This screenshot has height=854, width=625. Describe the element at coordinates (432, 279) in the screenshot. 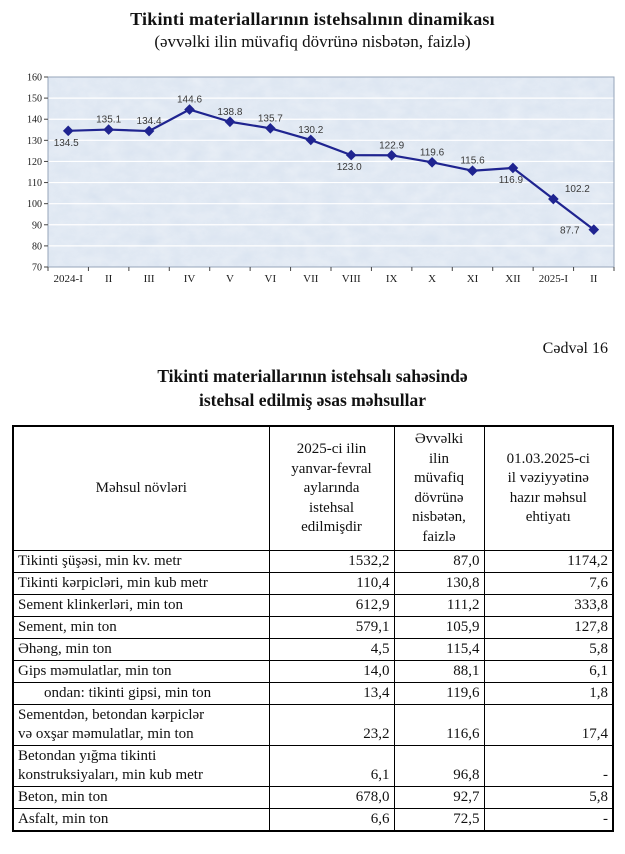

I see `x-axis-label: X` at that location.